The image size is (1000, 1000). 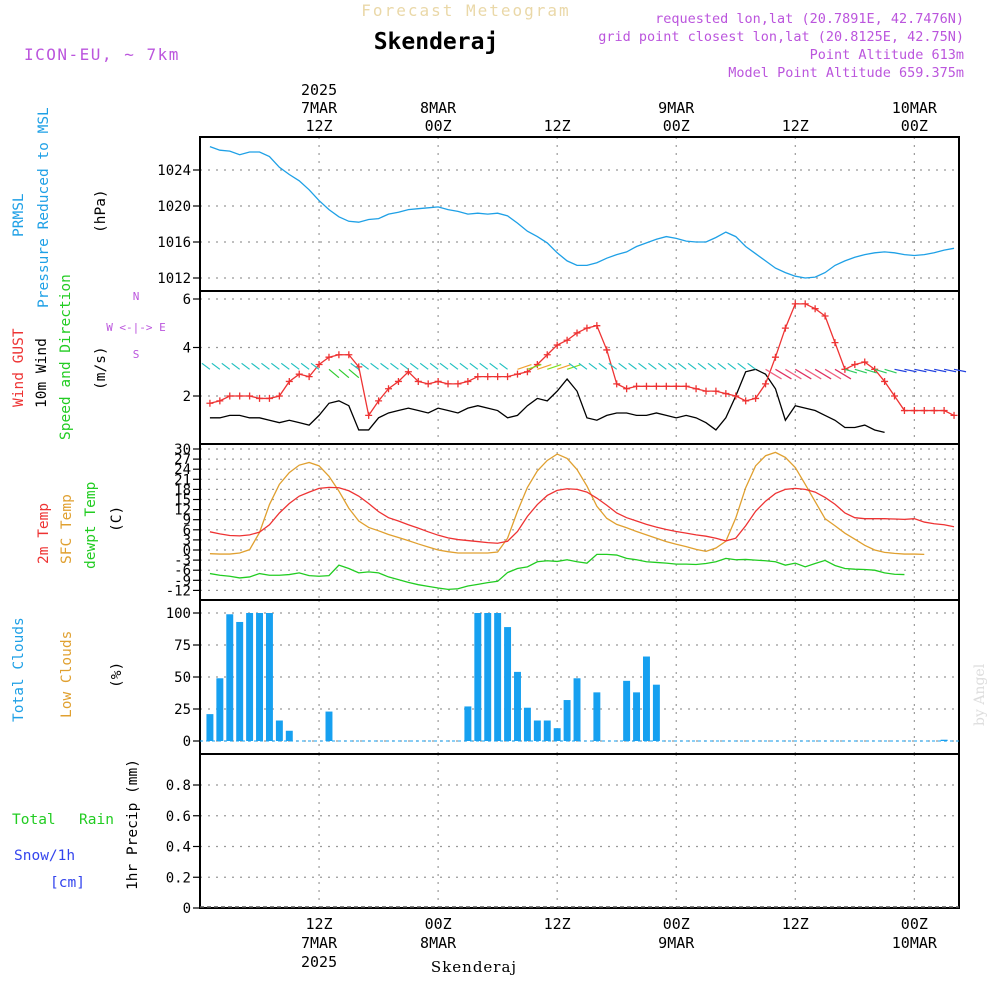 What do you see at coordinates (438, 943) in the screenshot?
I see `bottom-time-label: 8MAR` at bounding box center [438, 943].